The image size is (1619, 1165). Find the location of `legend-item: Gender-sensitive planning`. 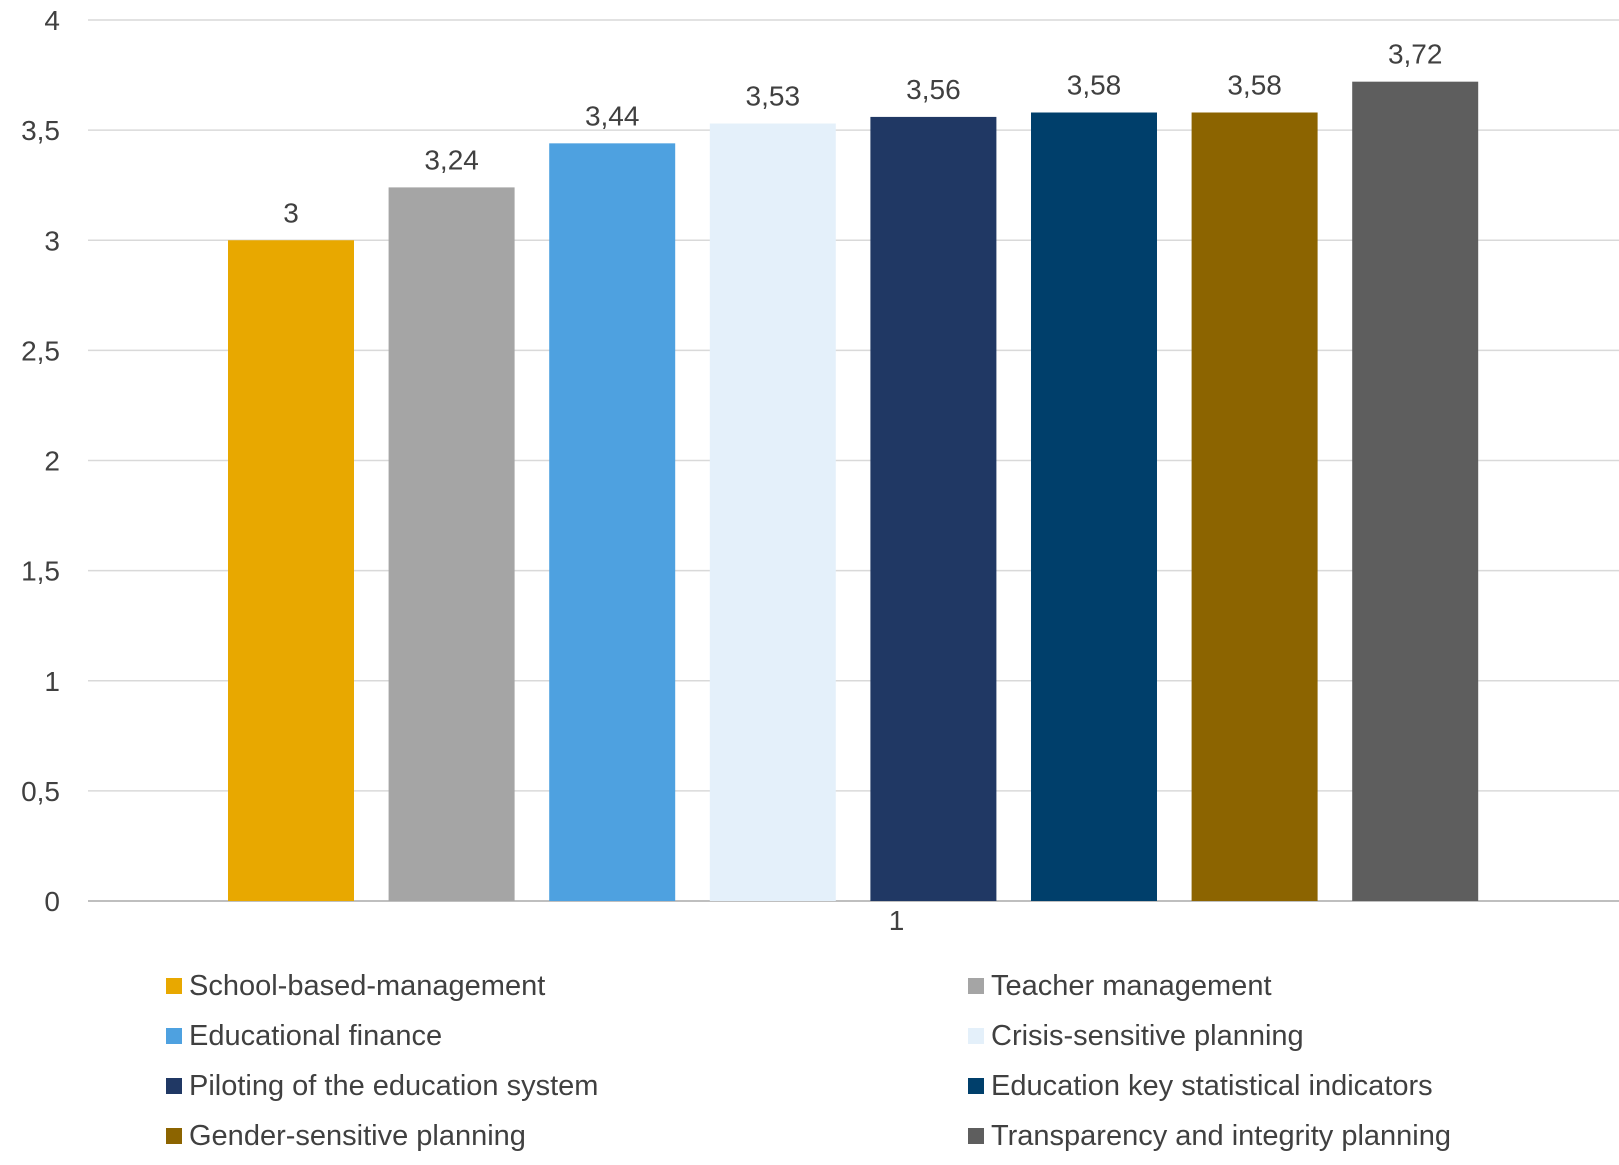

legend-item: Gender-sensitive planning is located at coordinates (346, 1136).